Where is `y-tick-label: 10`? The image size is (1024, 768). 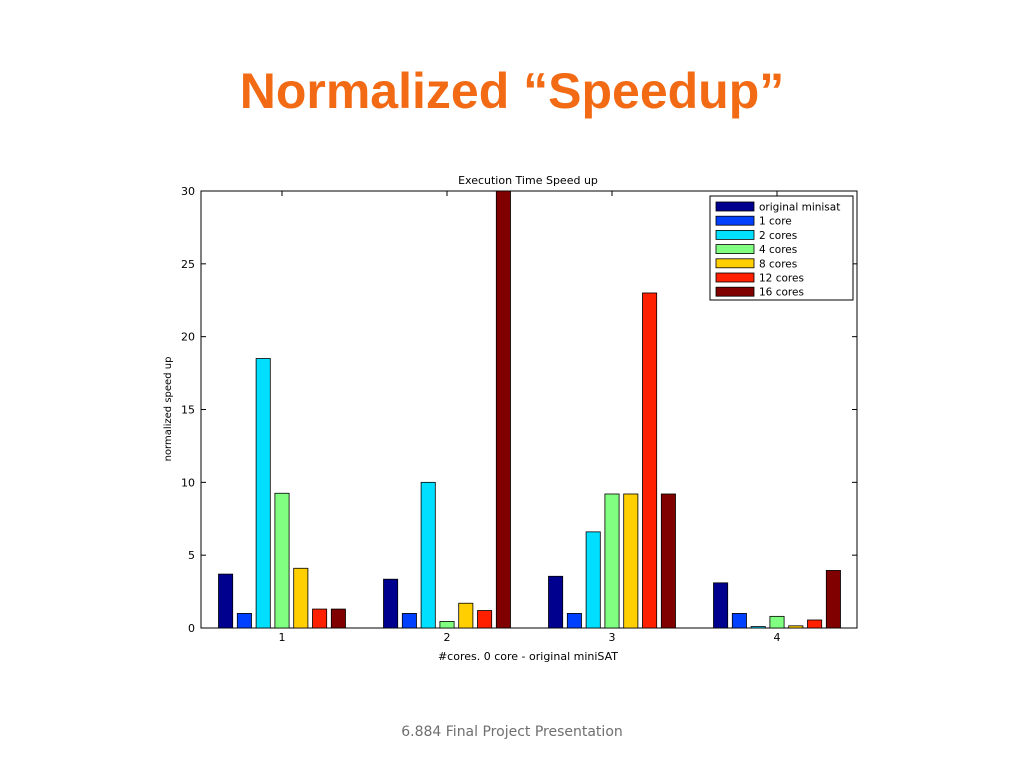 y-tick-label: 10 is located at coordinates (188, 482).